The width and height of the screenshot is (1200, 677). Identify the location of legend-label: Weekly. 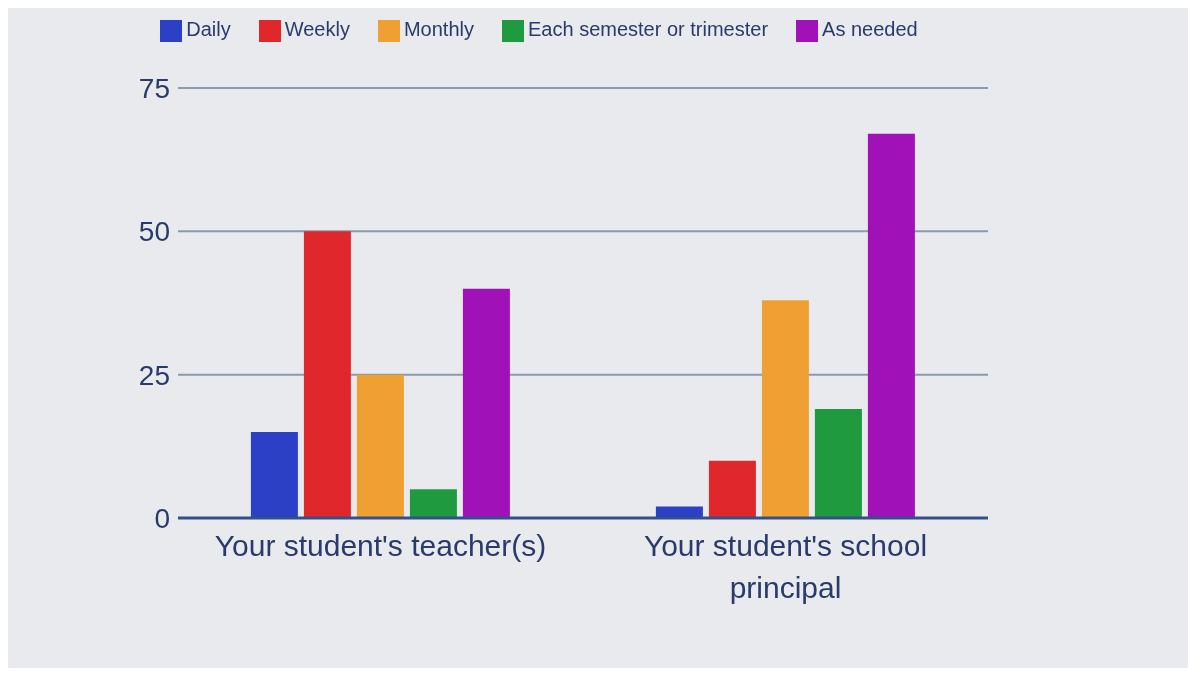
(317, 29).